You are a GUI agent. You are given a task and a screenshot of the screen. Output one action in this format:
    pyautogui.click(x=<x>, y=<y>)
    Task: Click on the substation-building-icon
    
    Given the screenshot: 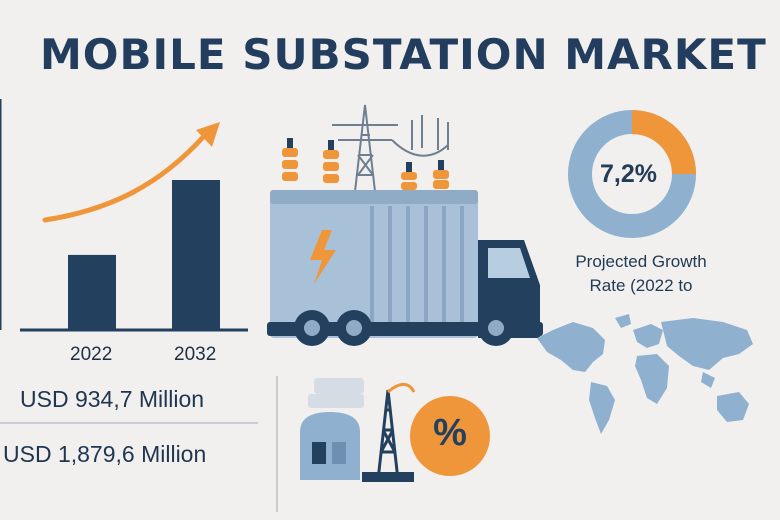 What is the action you would take?
    pyautogui.click(x=330, y=446)
    